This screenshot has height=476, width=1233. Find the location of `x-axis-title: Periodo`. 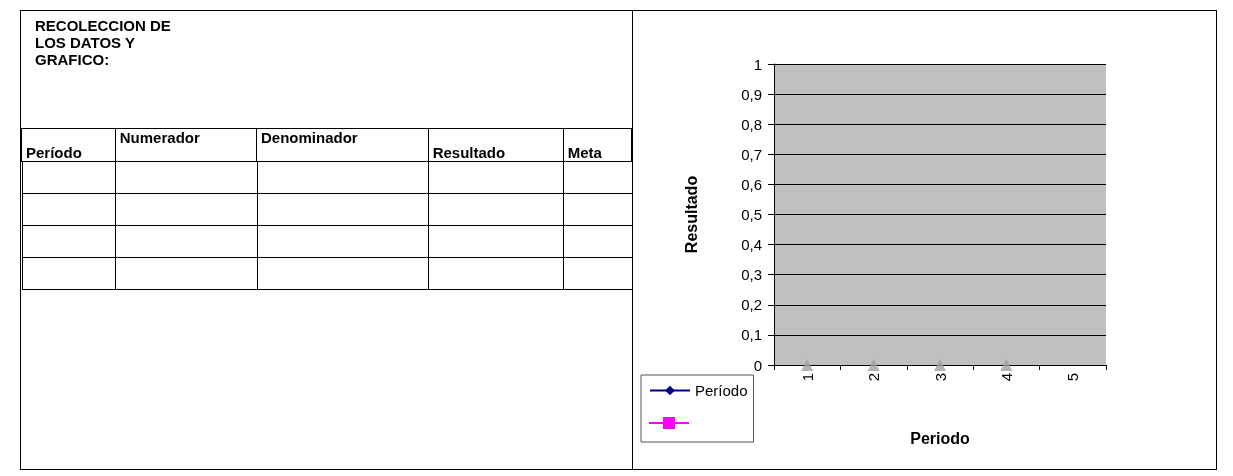

x-axis-title: Periodo is located at coordinates (940, 438).